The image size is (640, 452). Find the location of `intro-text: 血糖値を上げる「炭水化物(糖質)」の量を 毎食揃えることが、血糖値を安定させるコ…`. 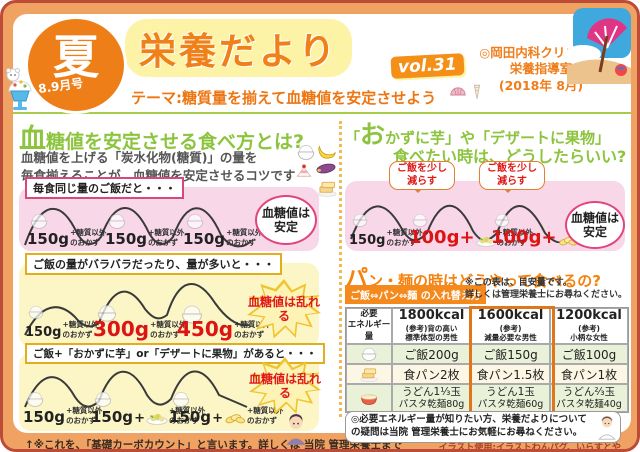

intro-text: 血糖値を上げる「炭水化物(糖質)」の量を 毎食揃えることが、血糖値を安定させるコ… is located at coordinates (158, 167).